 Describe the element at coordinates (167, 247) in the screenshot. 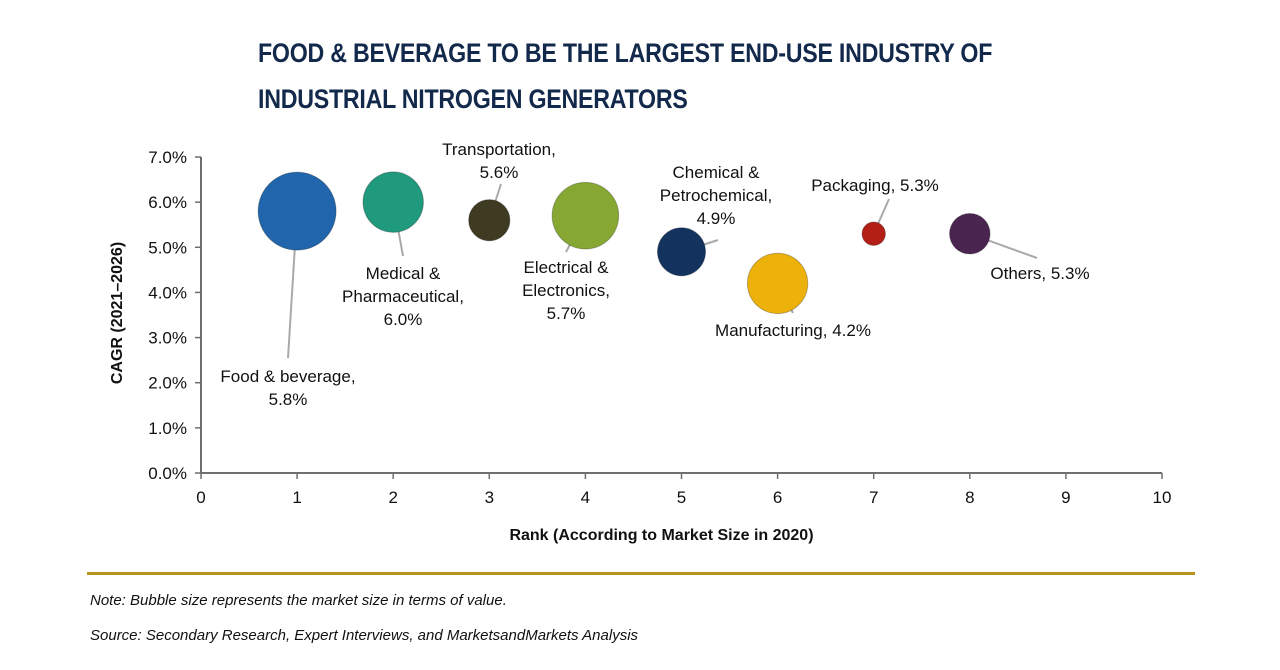

I see `y-tick-label: 5.0%` at that location.